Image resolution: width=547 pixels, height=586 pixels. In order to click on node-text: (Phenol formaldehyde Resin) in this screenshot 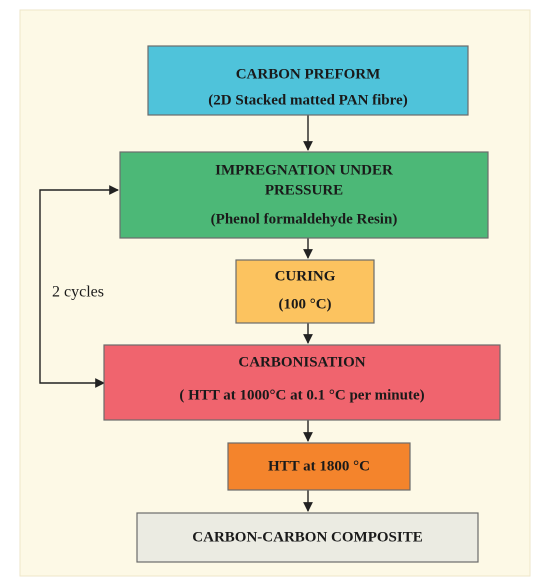, I will do `click(304, 219)`.